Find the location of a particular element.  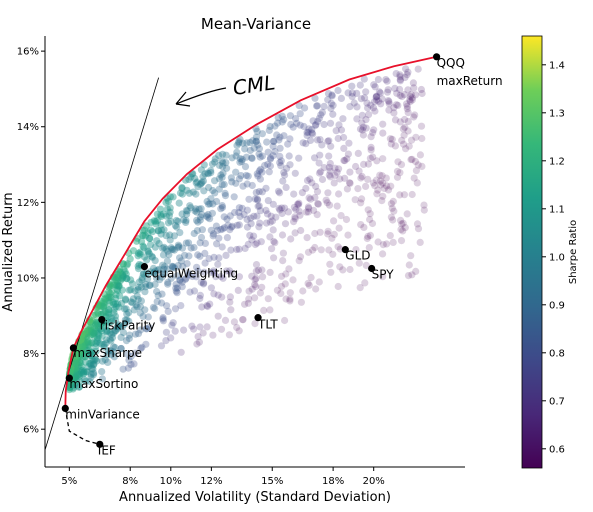

point-spy-marker is located at coordinates (372, 268).